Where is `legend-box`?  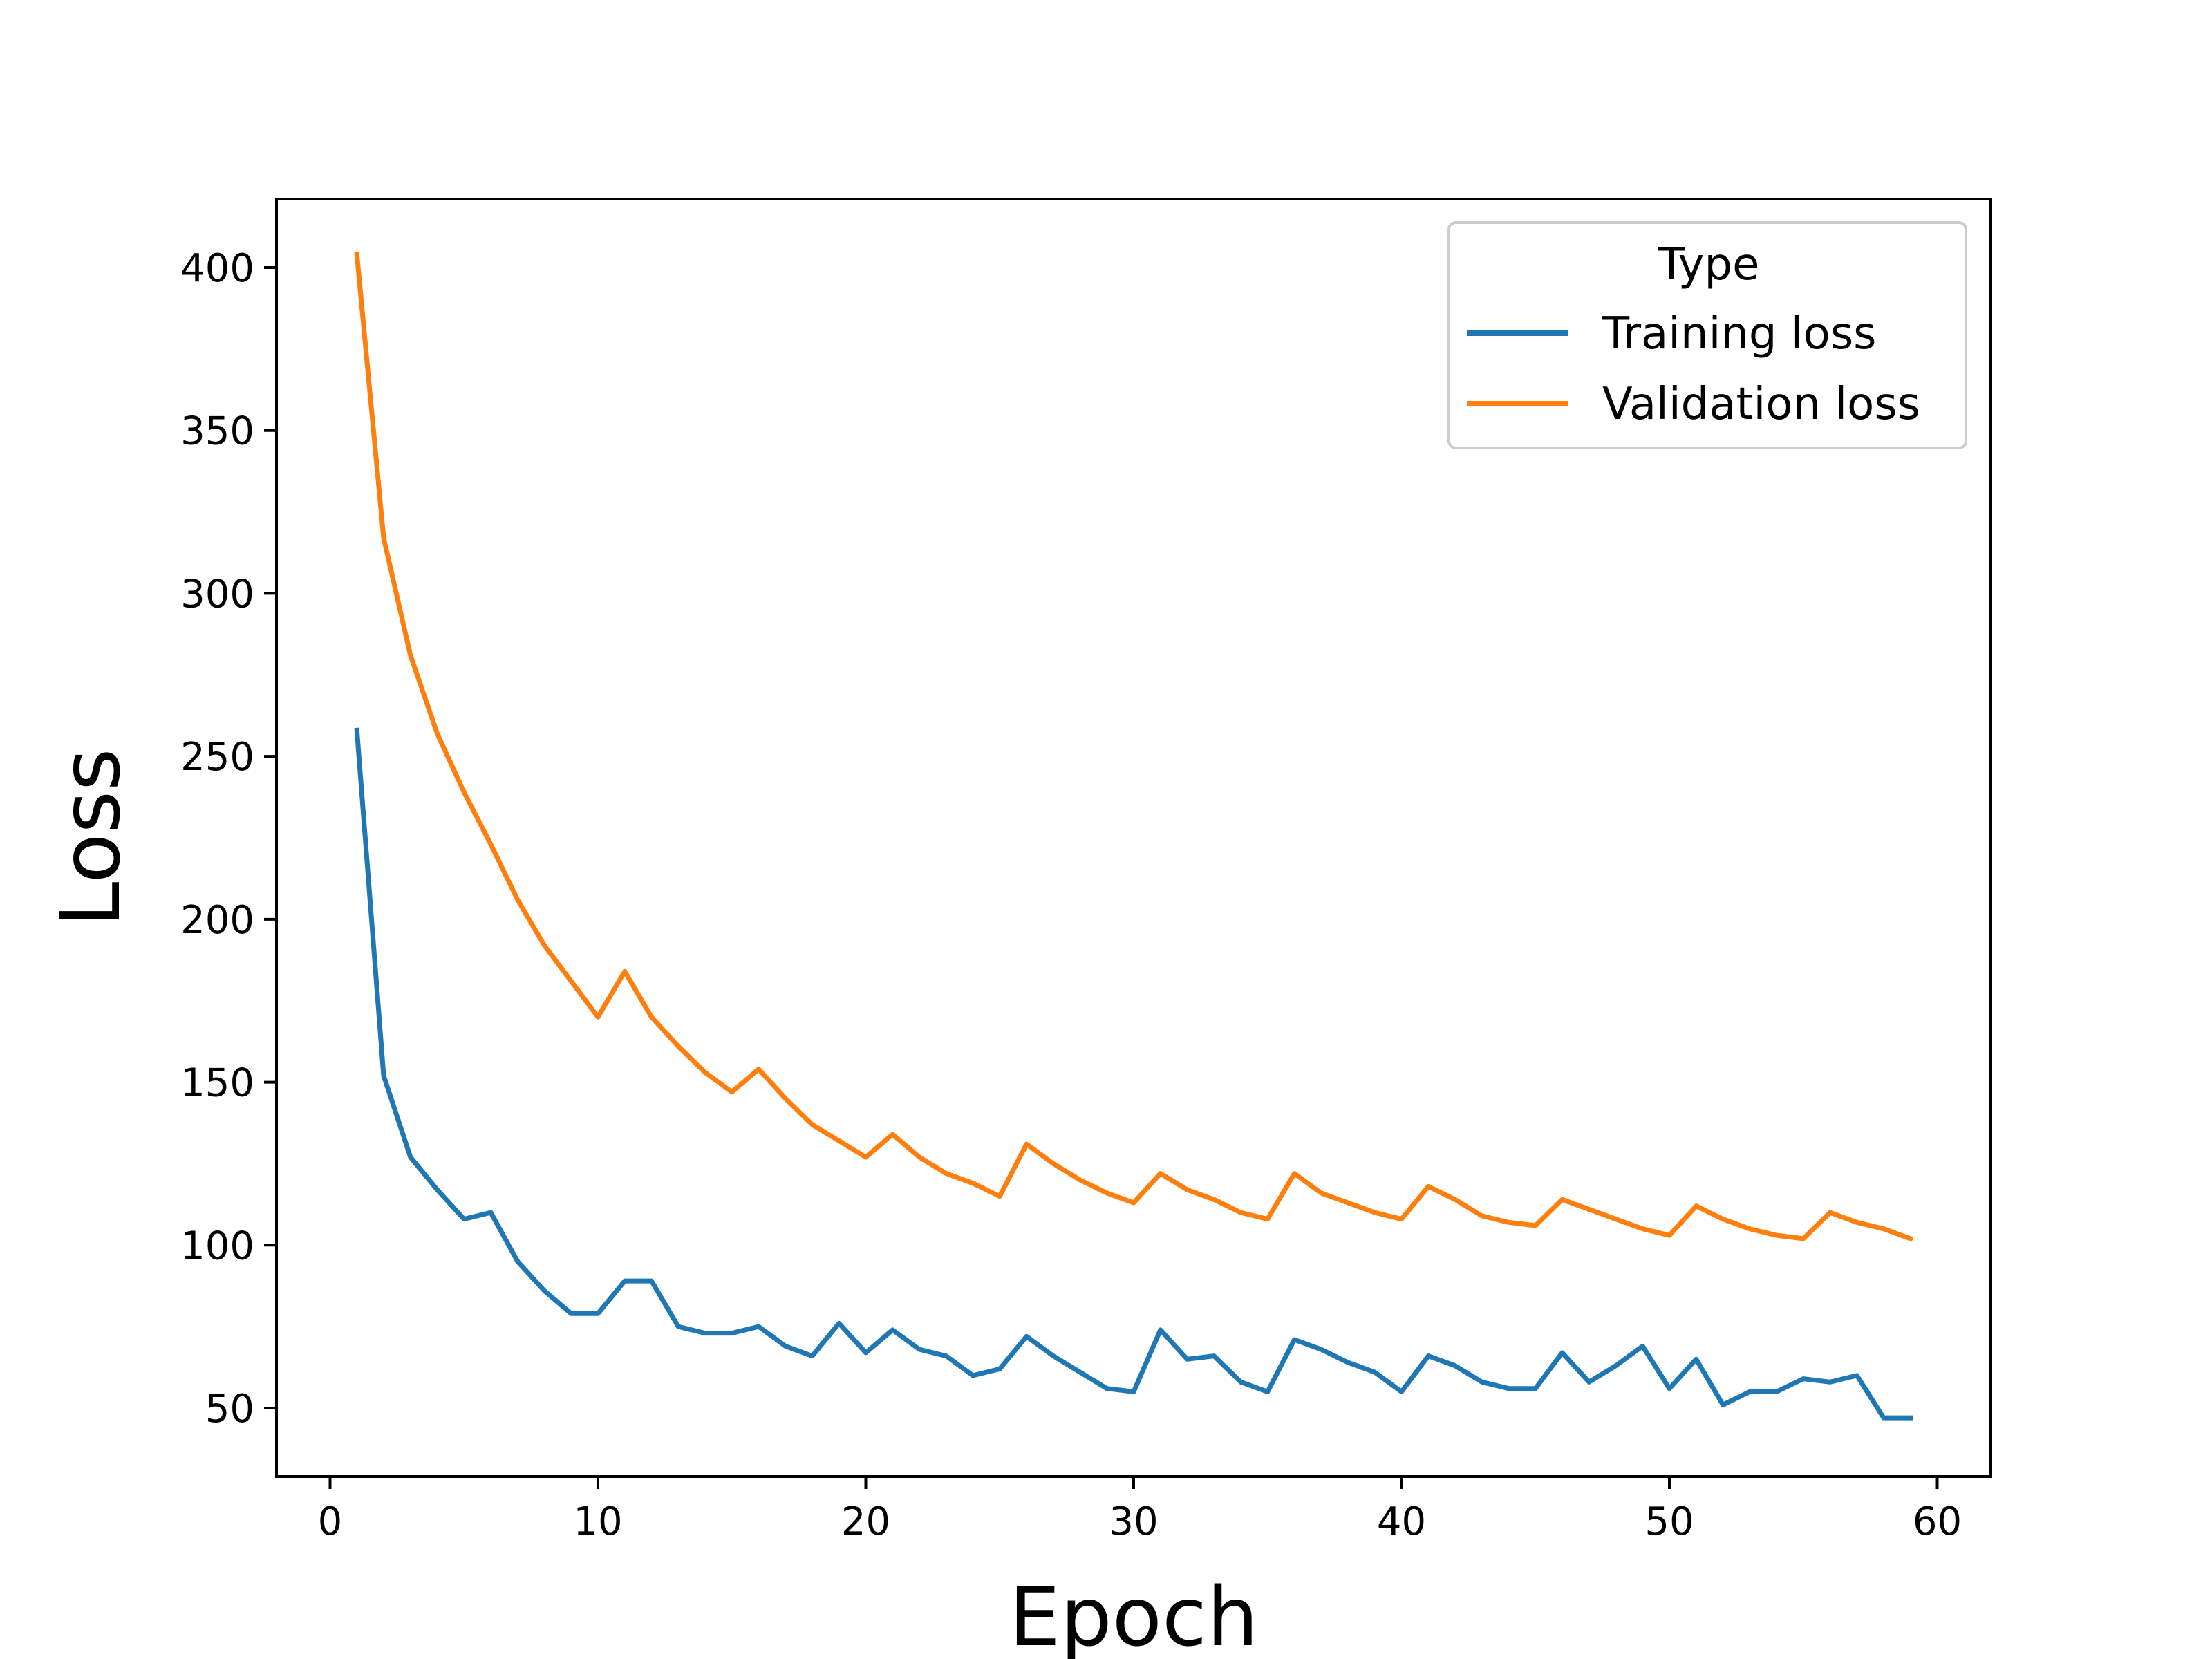
legend-box is located at coordinates (1707, 335).